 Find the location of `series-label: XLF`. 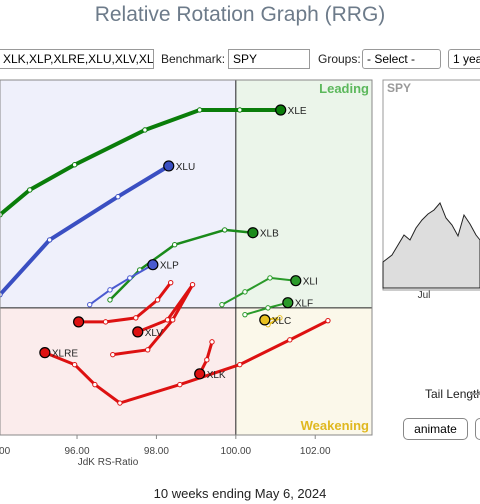

series-label: XLF is located at coordinates (304, 304).